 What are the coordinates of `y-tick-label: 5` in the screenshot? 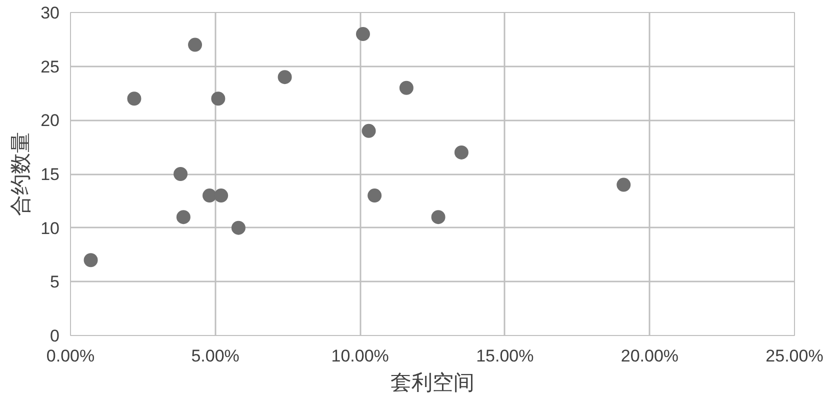 It's located at (55, 282).